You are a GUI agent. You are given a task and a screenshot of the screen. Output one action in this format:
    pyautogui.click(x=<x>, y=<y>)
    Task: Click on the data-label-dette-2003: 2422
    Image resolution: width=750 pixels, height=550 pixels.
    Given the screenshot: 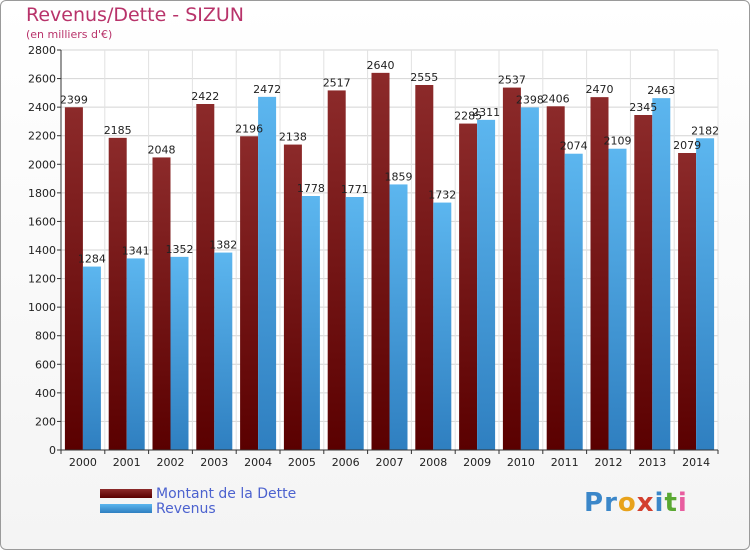 What is the action you would take?
    pyautogui.click(x=205, y=96)
    